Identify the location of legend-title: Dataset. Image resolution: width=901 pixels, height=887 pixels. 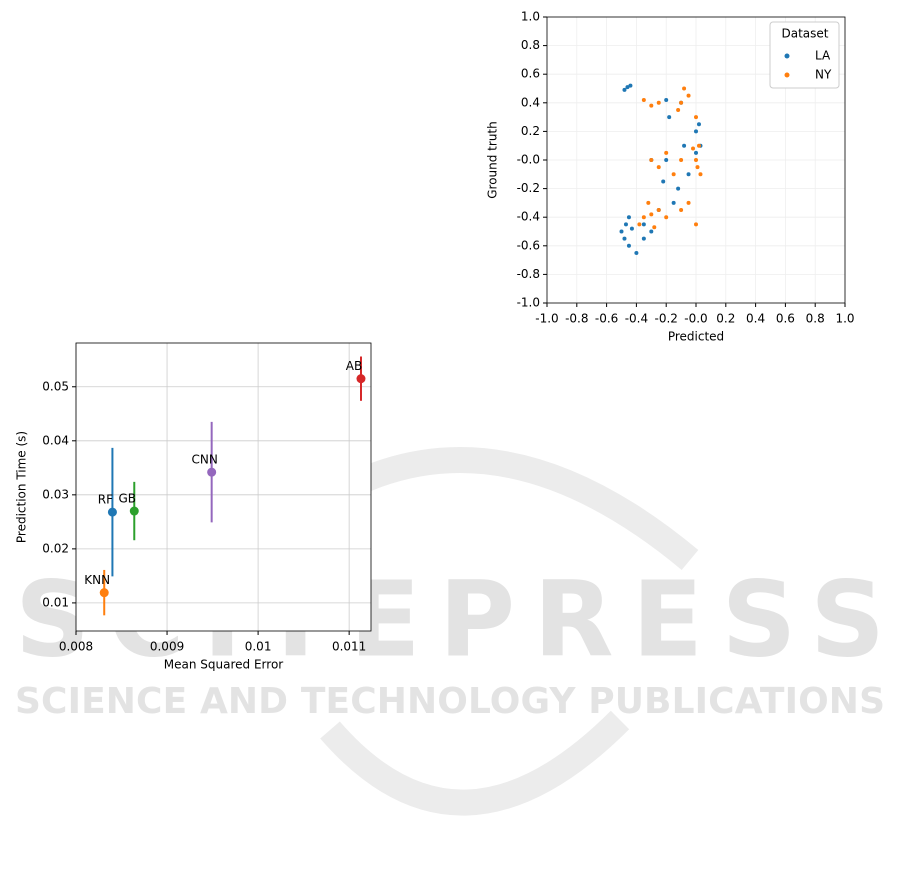
(805, 34).